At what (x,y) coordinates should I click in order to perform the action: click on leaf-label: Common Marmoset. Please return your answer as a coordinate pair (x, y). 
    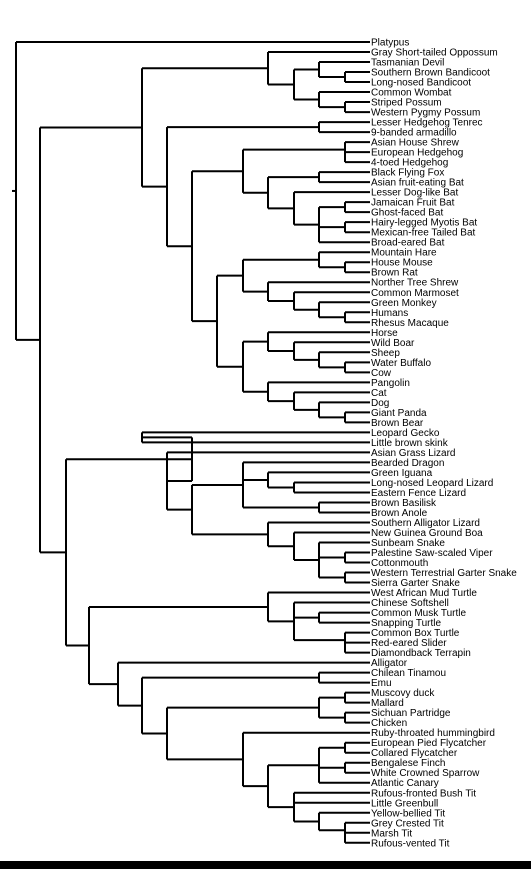
    Looking at the image, I should click on (415, 293).